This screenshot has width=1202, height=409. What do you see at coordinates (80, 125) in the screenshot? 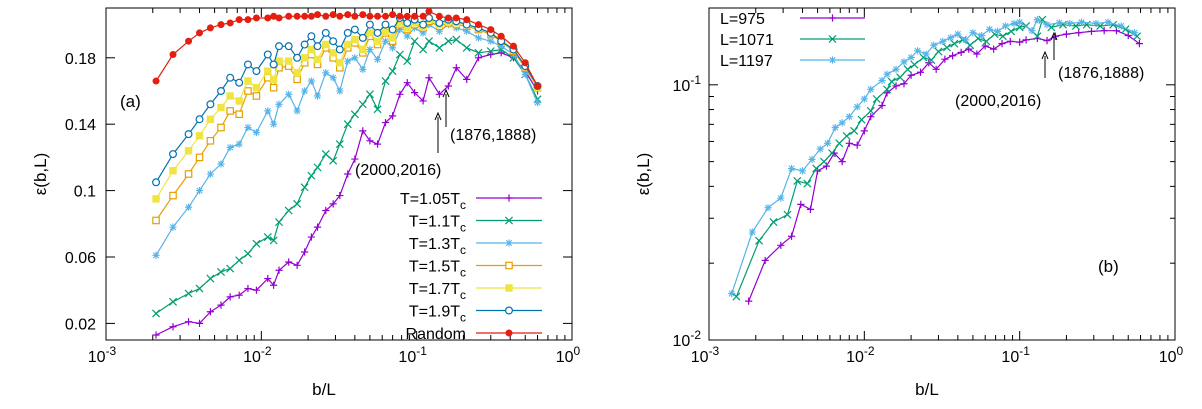
I see `y-tick-label: 0.14` at bounding box center [80, 125].